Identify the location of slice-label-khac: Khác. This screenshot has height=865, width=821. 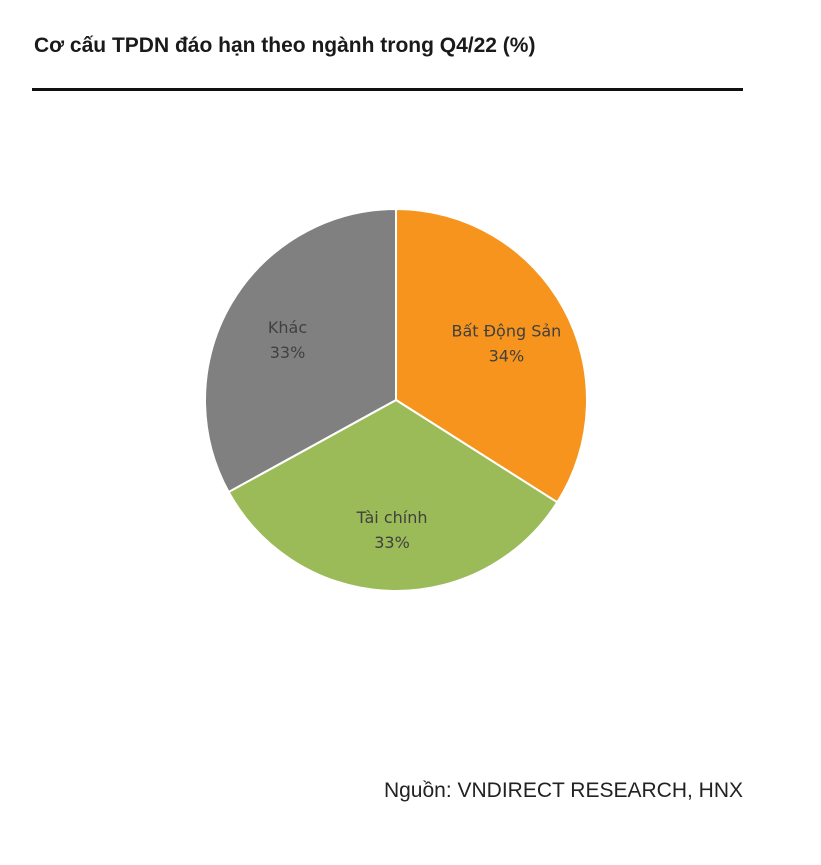
(287, 327).